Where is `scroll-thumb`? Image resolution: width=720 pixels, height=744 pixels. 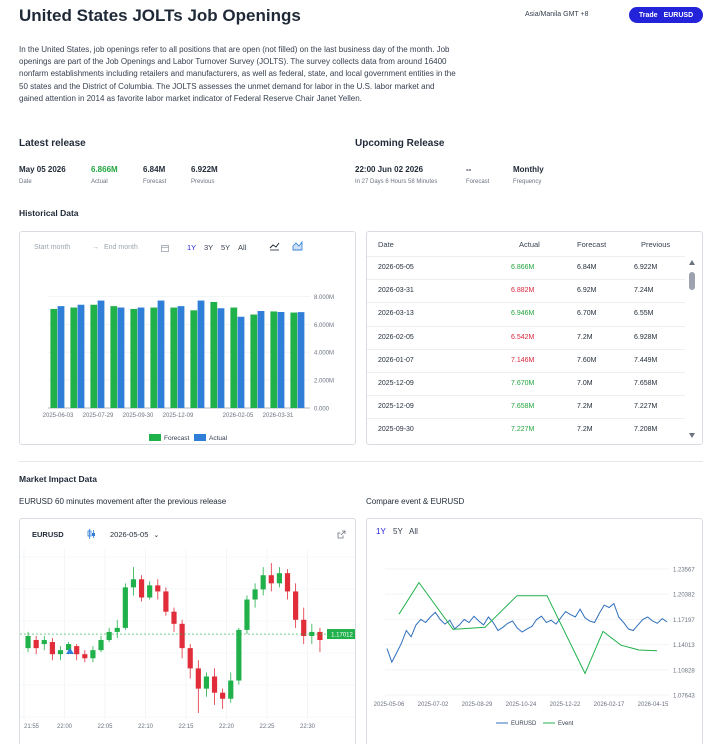
scroll-thumb is located at coordinates (692, 281).